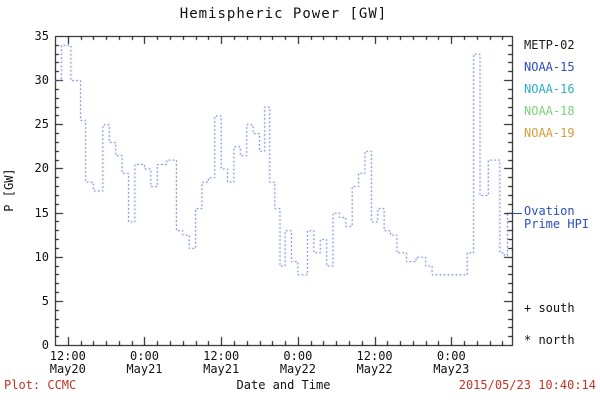 This screenshot has height=400, width=600. I want to click on legend-item-noaa-15: NOAA-15, so click(549, 67).